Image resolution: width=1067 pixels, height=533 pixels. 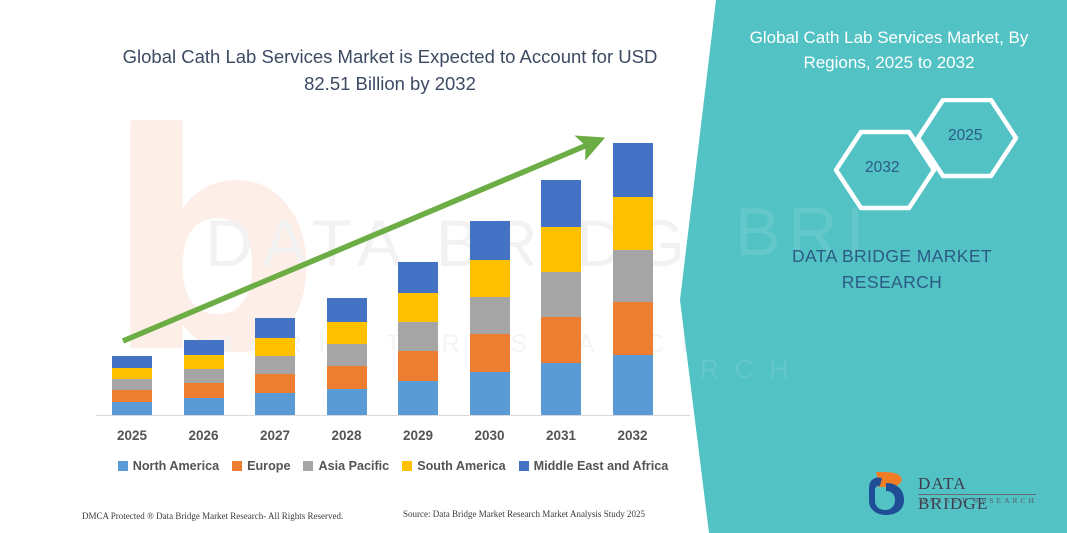 What do you see at coordinates (275, 404) in the screenshot?
I see `bar-segment-2027-north-america` at bounding box center [275, 404].